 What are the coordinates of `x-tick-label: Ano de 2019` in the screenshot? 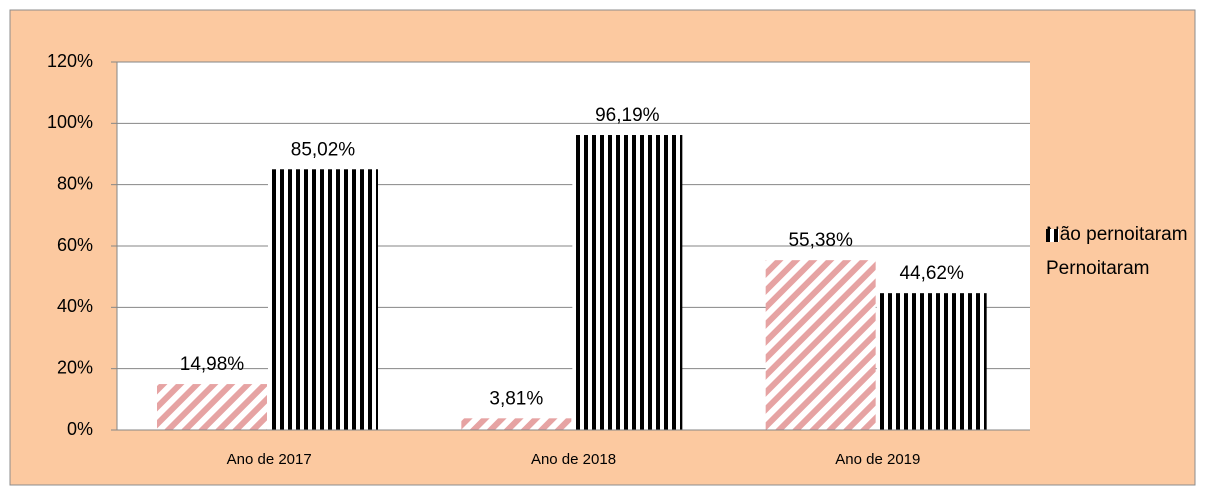 It's located at (877, 459).